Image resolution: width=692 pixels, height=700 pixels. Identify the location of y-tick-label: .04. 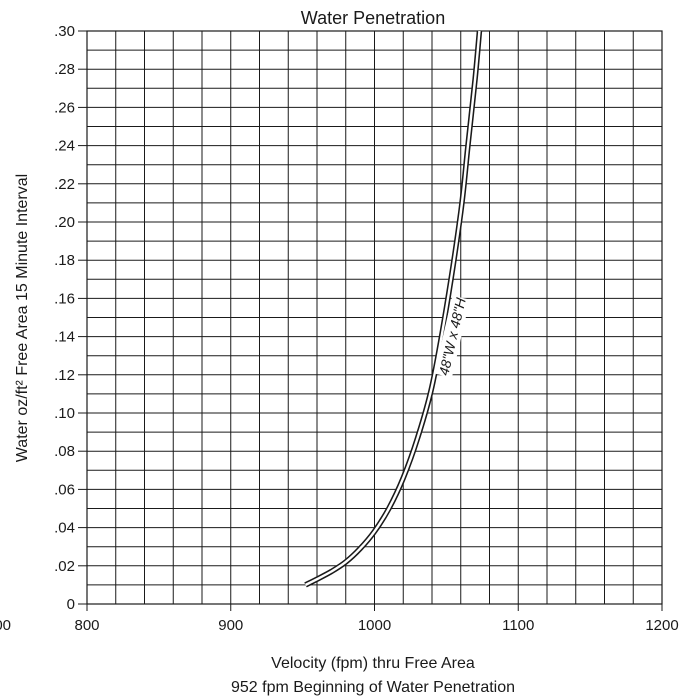
(64, 528).